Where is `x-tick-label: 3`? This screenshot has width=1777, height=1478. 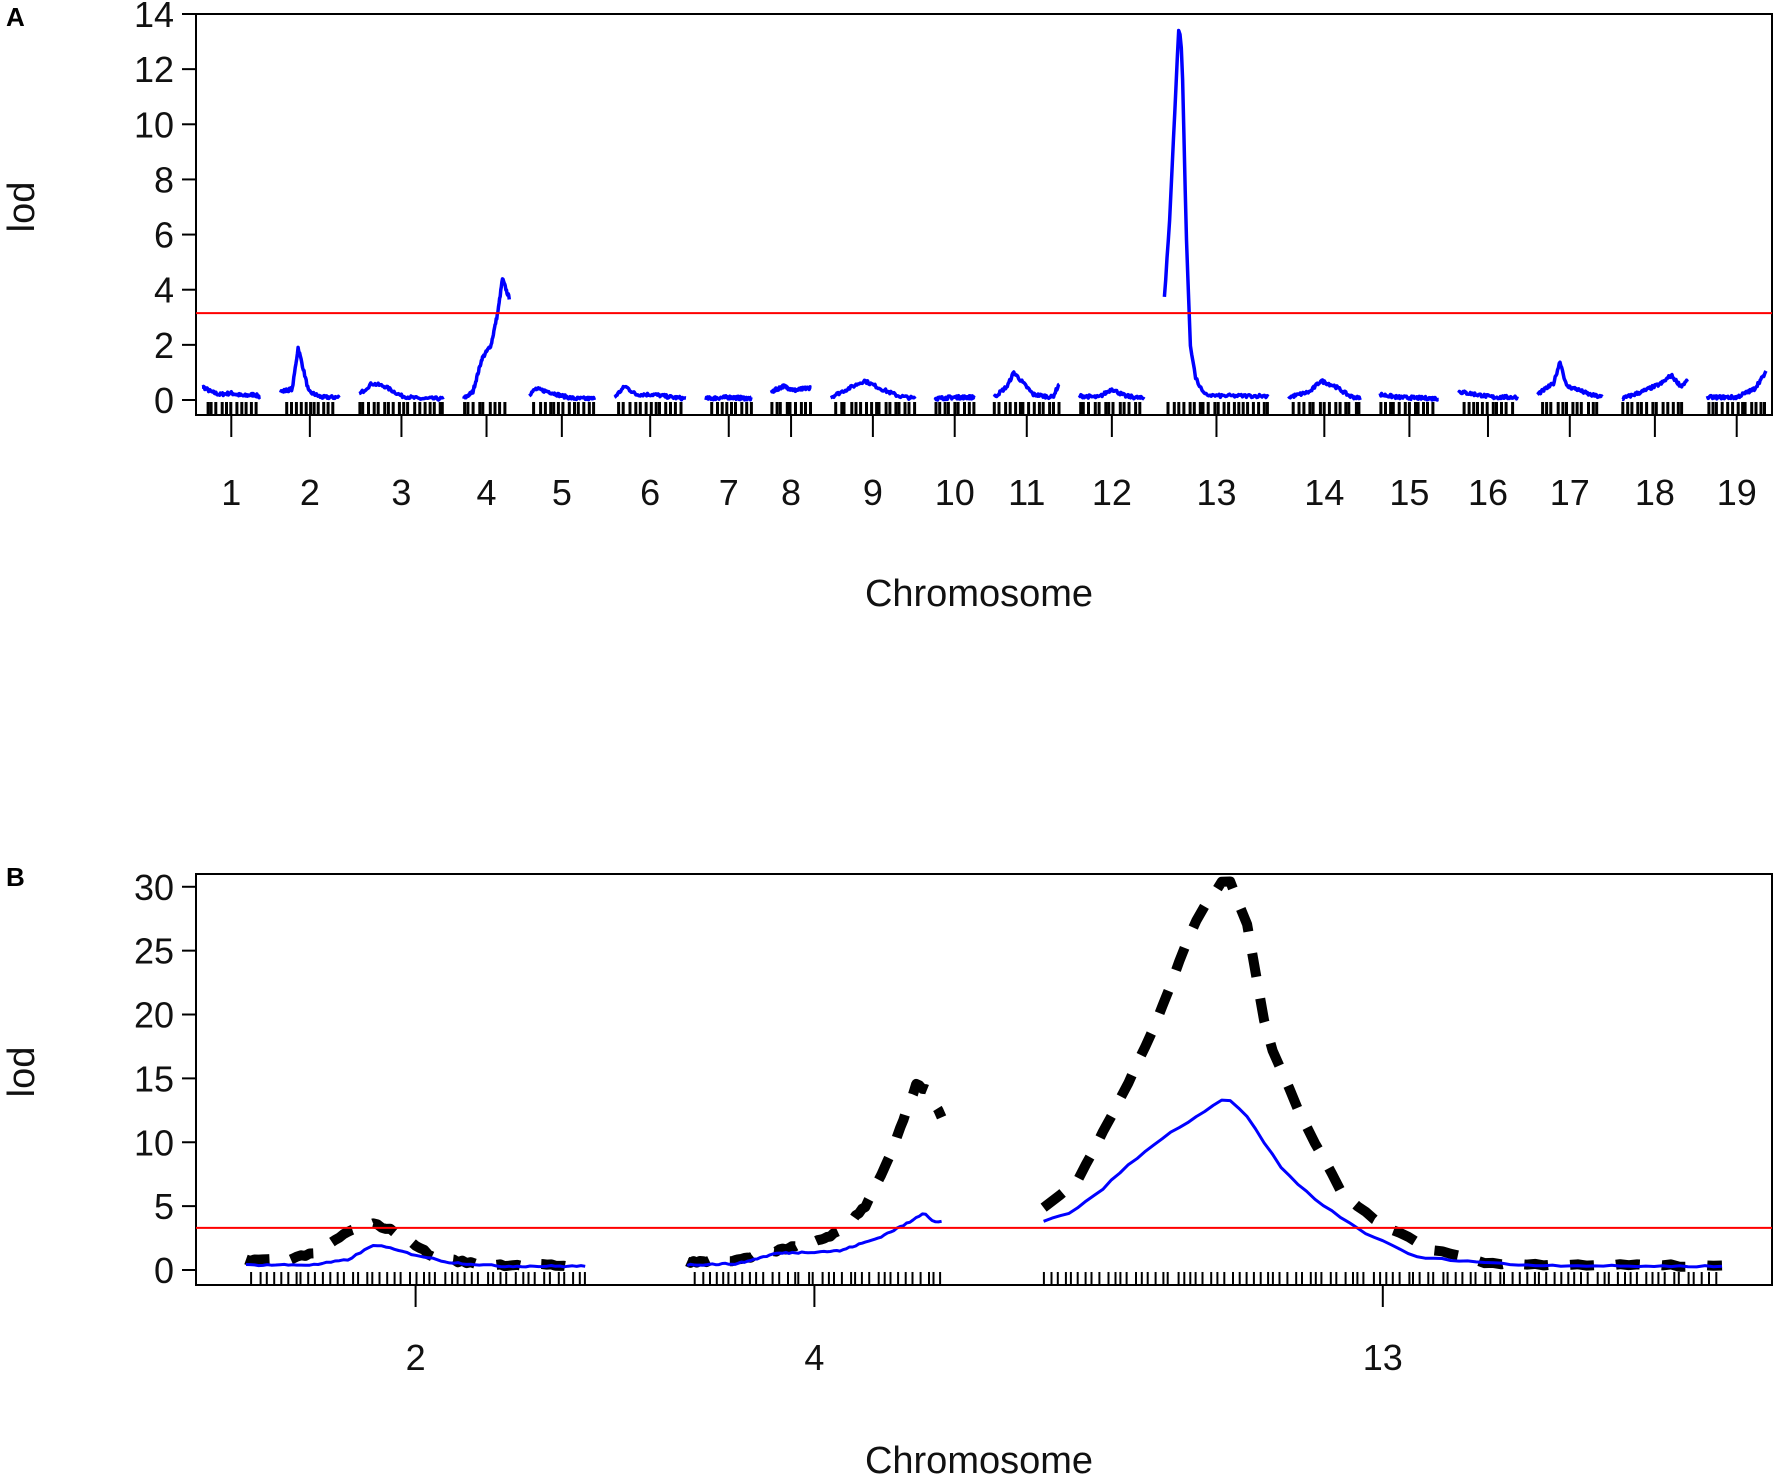 x-tick-label: 3 is located at coordinates (401, 492).